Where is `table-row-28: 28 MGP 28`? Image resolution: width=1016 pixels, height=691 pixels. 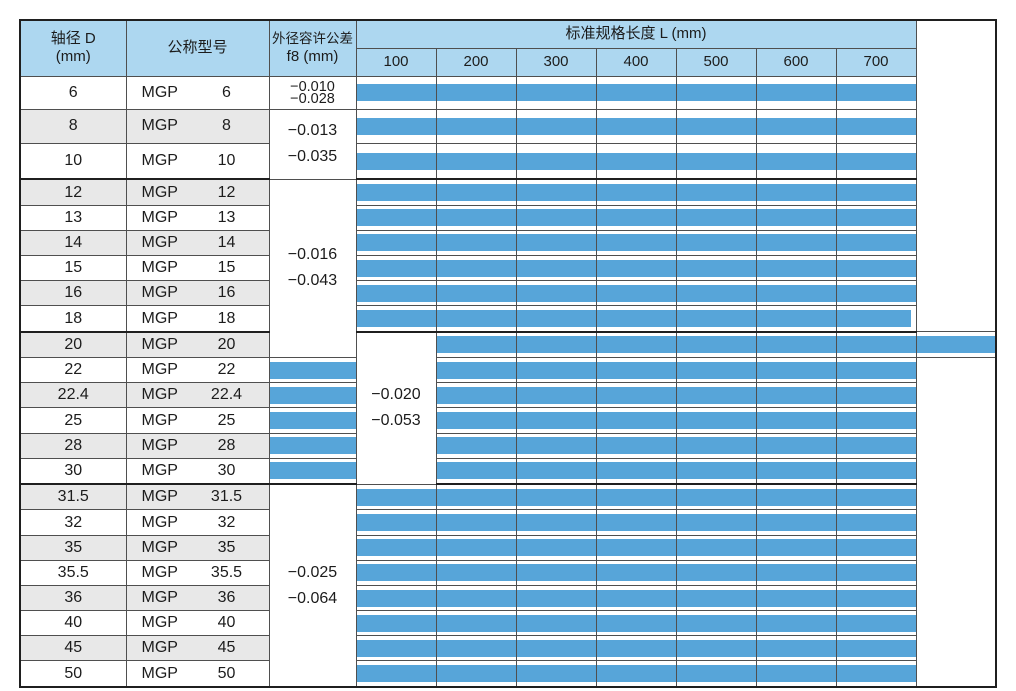
table-row-28: 28 MGP 28 is located at coordinates (507, 445).